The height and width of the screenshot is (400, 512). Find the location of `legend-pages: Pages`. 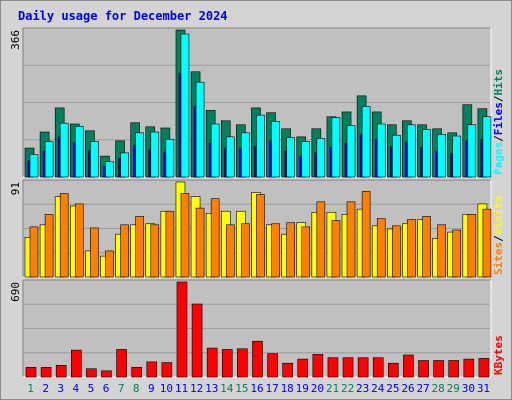

legend-pages: Pages is located at coordinates (498, 158).